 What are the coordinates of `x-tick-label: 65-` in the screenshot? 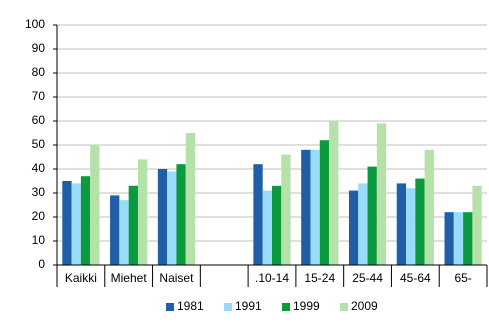 It's located at (462, 278).